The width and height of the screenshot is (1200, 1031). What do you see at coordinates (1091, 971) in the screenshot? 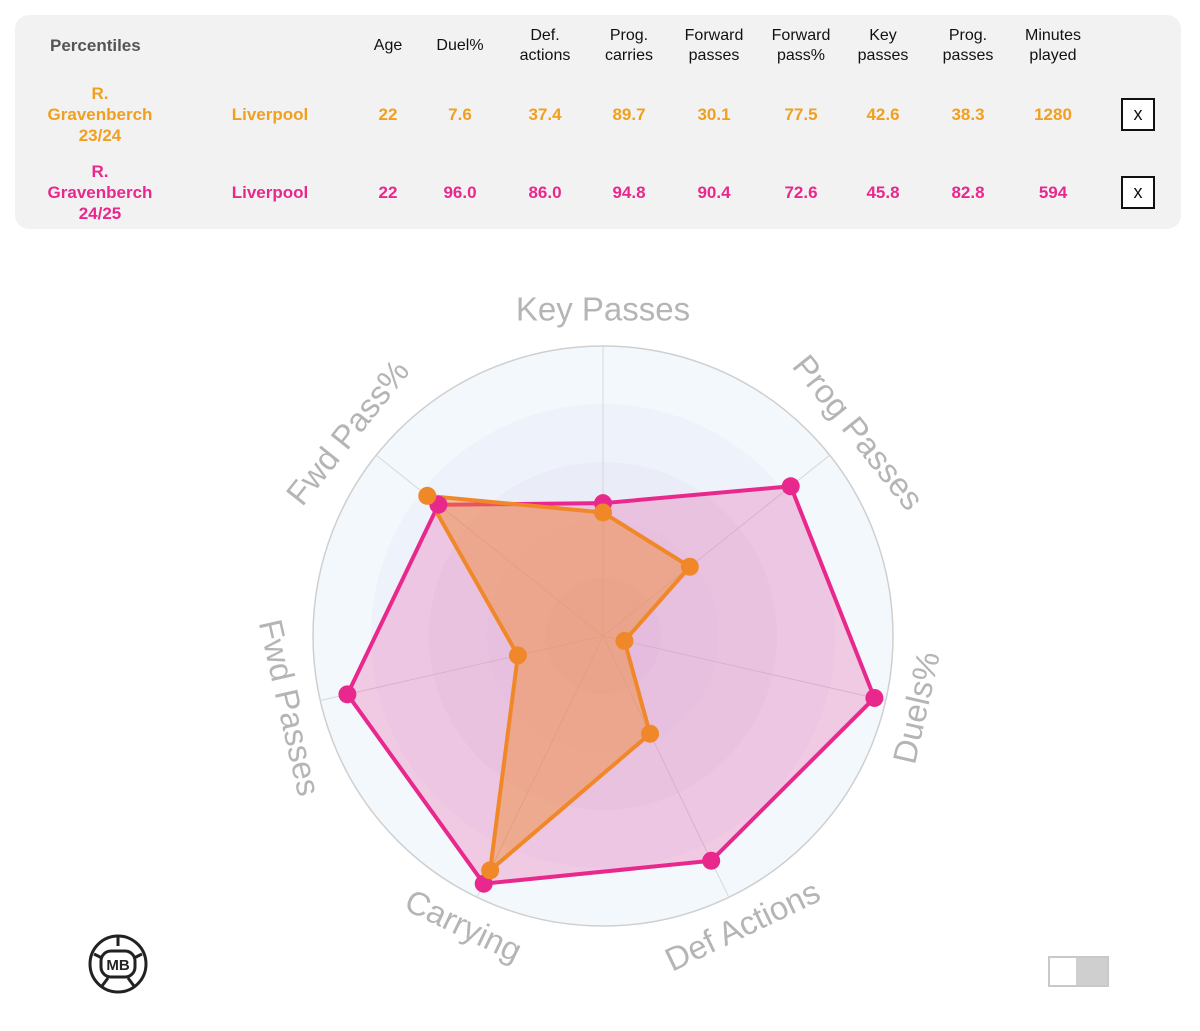
I see `toggle-fill` at bounding box center [1091, 971].